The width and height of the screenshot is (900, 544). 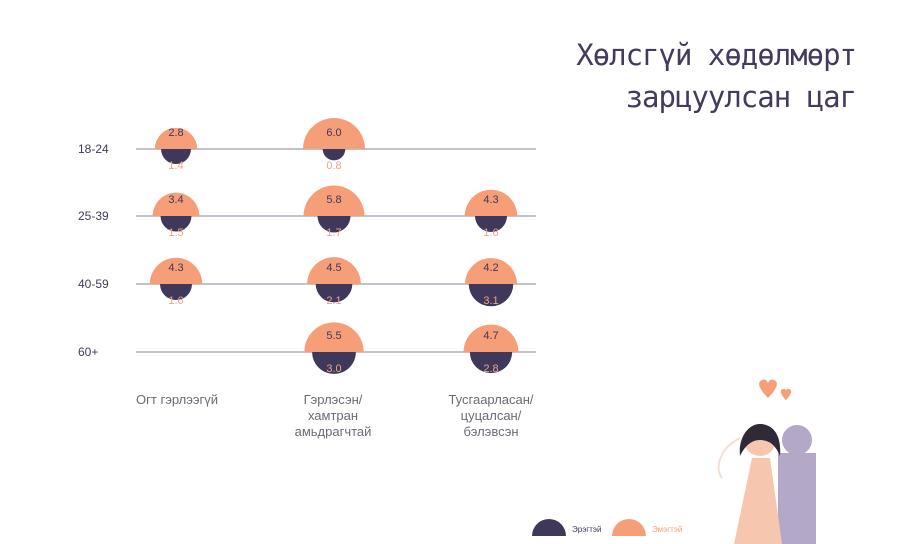 I want to click on male-value-label: 0.8, so click(x=333, y=166).